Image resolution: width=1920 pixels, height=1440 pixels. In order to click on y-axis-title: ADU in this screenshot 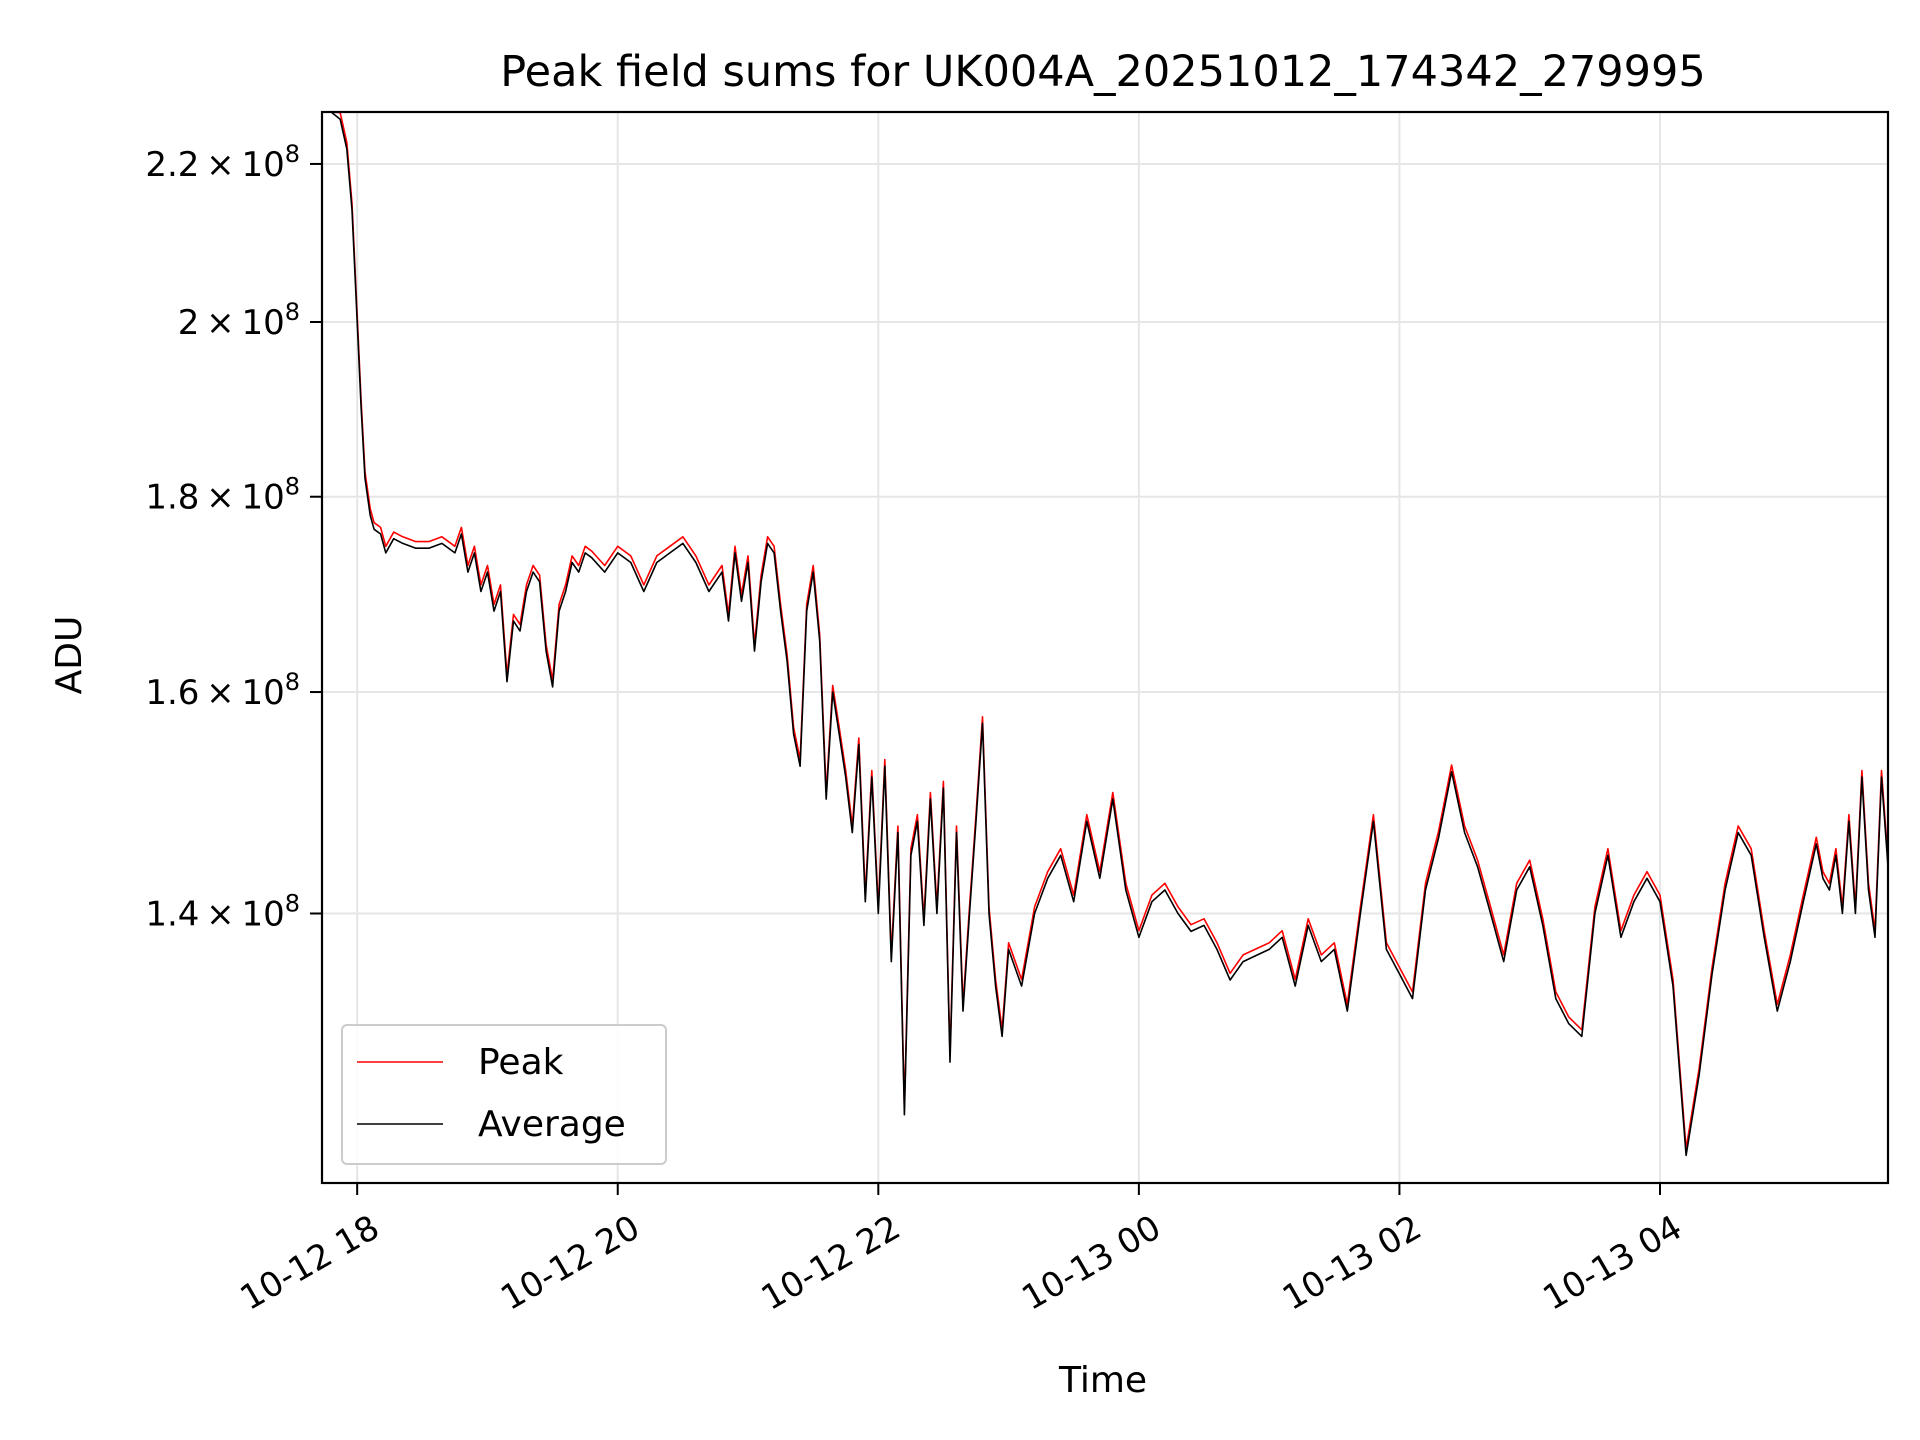, I will do `click(69, 655)`.